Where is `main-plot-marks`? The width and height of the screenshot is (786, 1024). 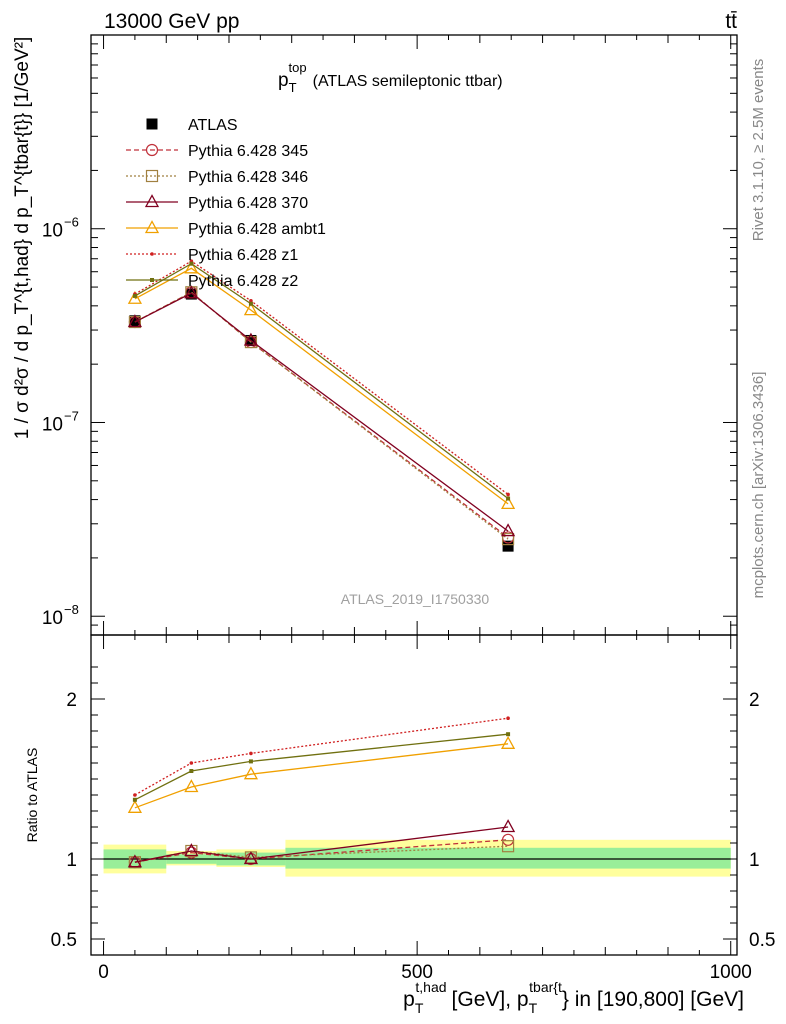
main-plot-marks is located at coordinates (321, 405).